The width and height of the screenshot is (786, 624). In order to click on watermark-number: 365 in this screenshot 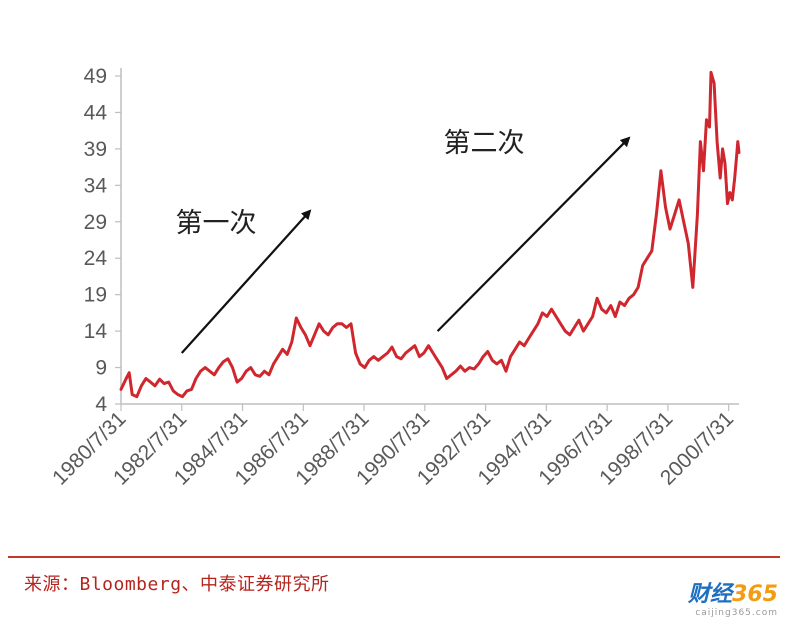, I will do `click(755, 594)`.